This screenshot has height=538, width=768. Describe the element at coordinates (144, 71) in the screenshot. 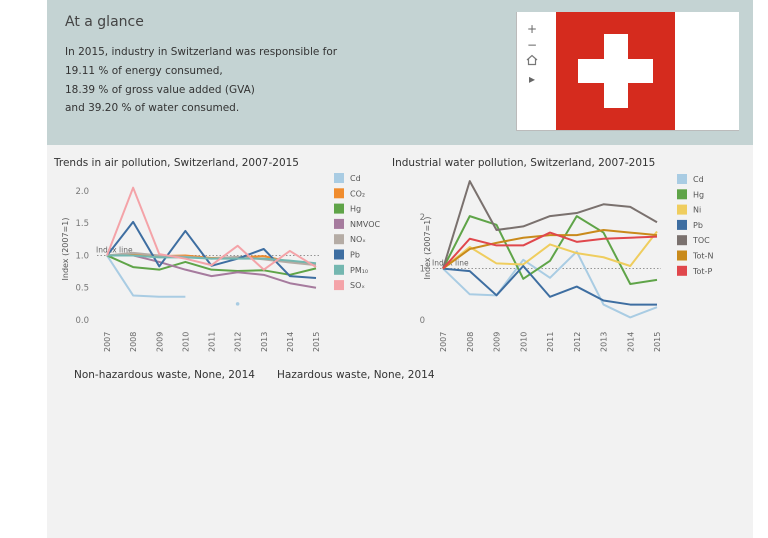

I see `glance-line-2: 19.11 % of energy consumed,` at that location.